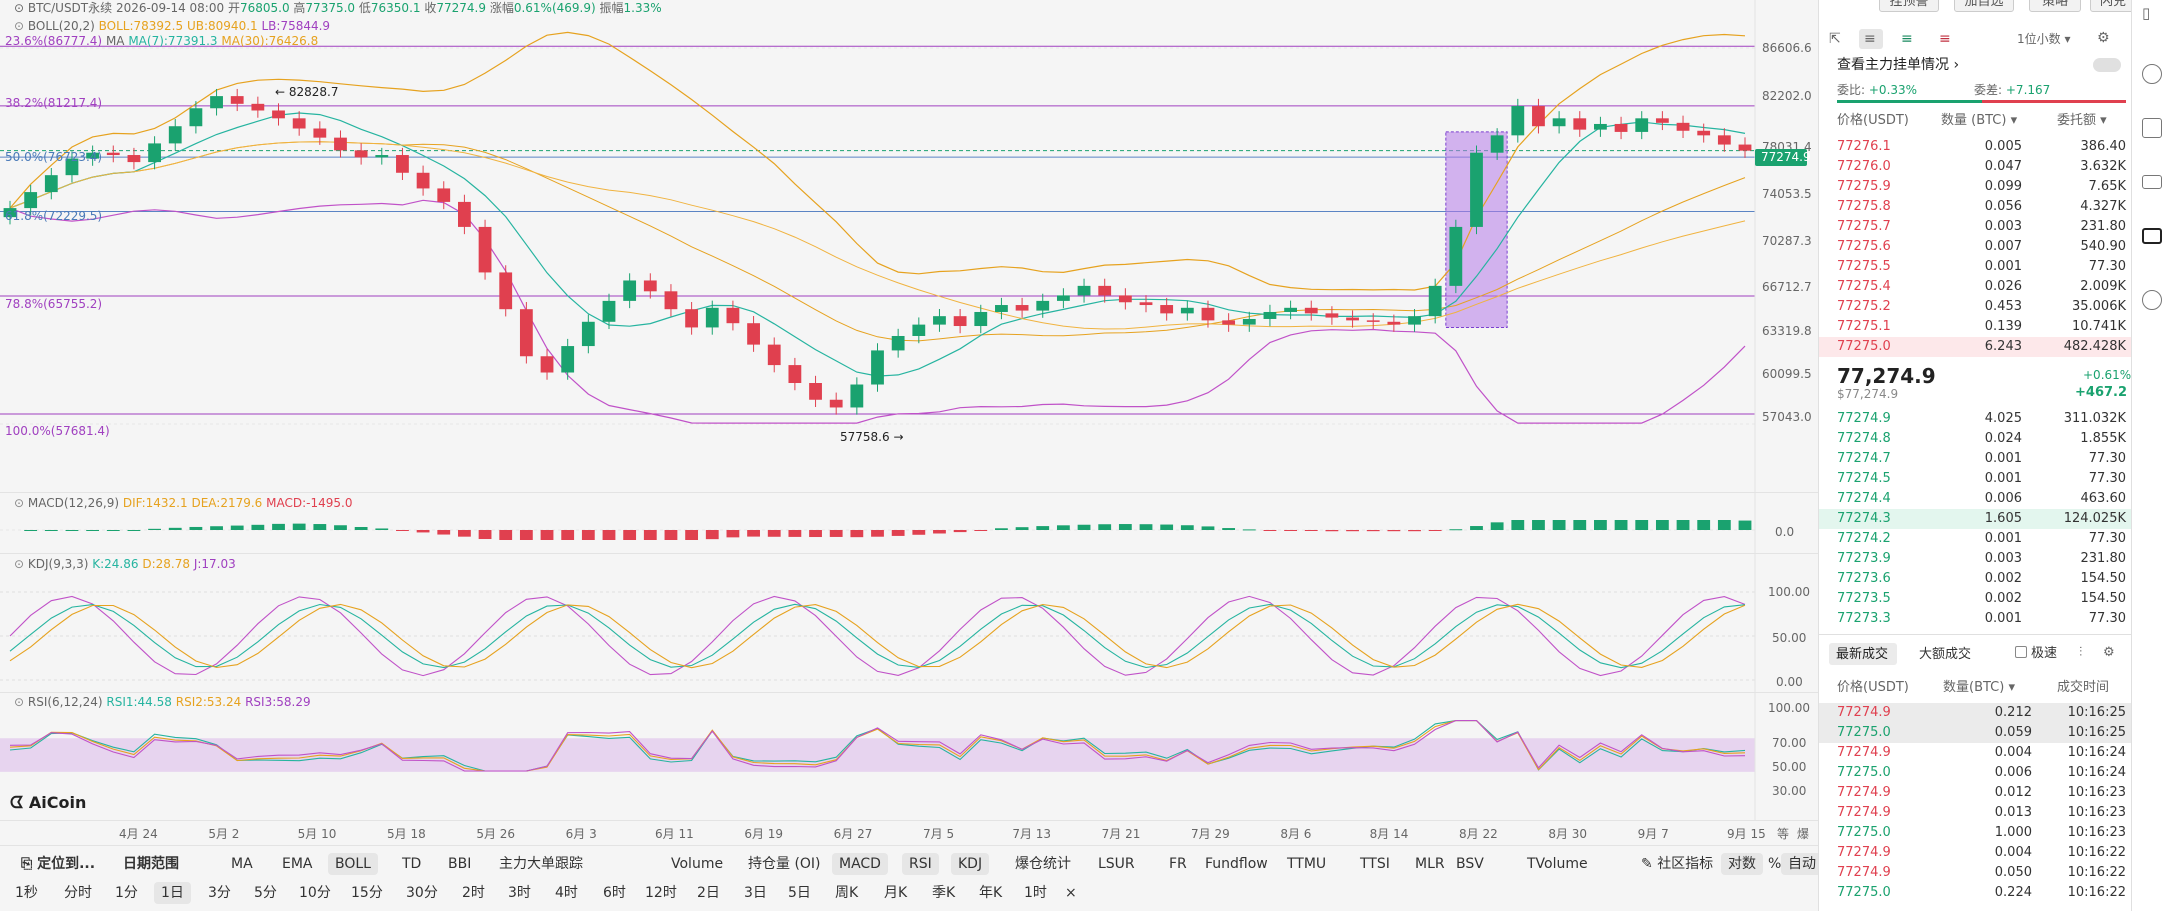 The image size is (2171, 911). I want to click on asks-row: 77275.1 0.139 10.741K, so click(1975, 327).